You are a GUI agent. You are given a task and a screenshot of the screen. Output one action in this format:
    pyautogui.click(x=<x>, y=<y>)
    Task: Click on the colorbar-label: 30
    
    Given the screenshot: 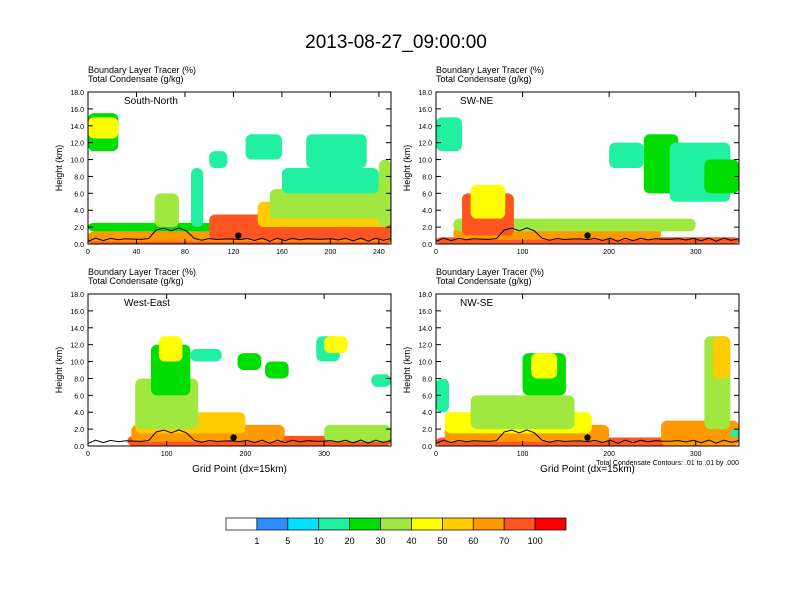 What is the action you would take?
    pyautogui.click(x=381, y=541)
    